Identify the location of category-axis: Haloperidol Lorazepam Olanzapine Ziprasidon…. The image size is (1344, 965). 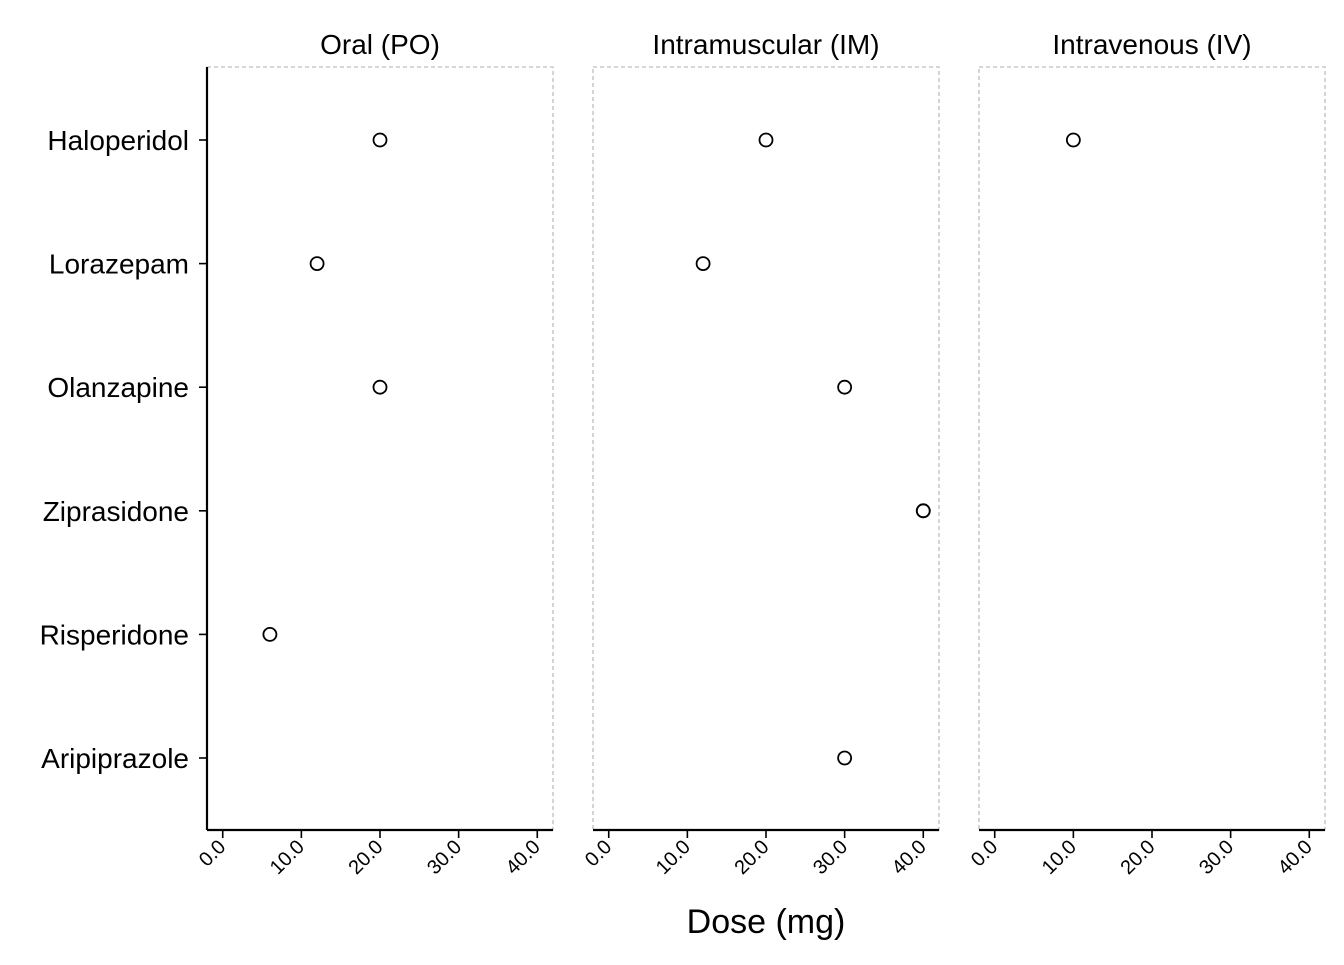
(124, 448).